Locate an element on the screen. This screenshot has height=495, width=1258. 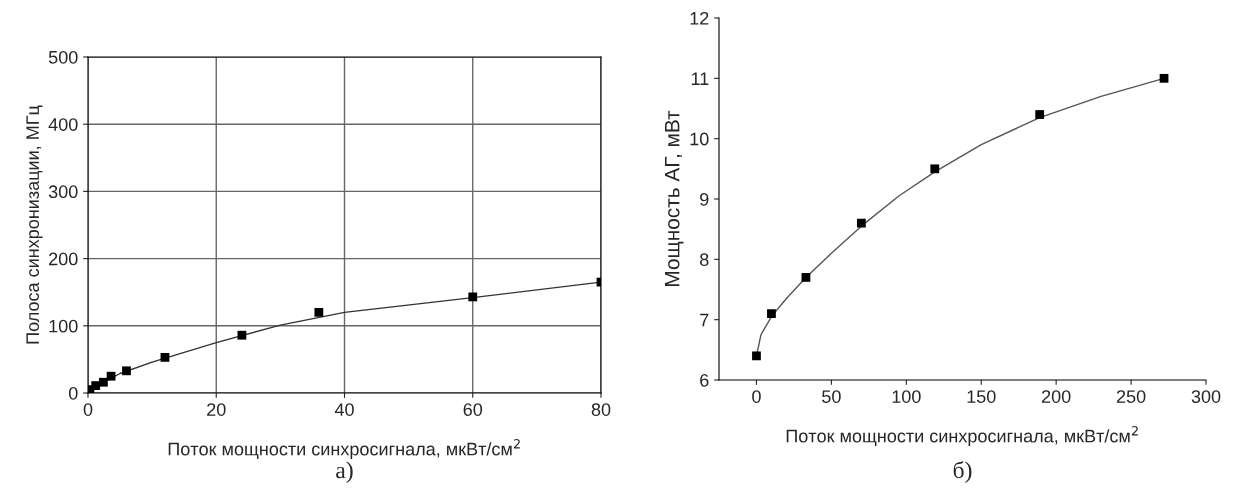
y-tick-label: 11 is located at coordinates (700, 78).